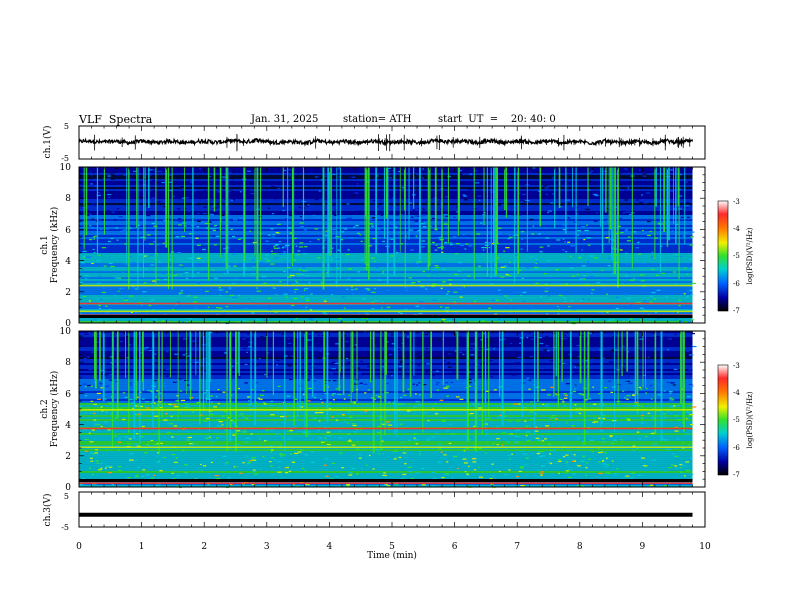 This screenshot has height=612, width=792. What do you see at coordinates (455, 547) in the screenshot?
I see `x-tick-label: 6` at bounding box center [455, 547].